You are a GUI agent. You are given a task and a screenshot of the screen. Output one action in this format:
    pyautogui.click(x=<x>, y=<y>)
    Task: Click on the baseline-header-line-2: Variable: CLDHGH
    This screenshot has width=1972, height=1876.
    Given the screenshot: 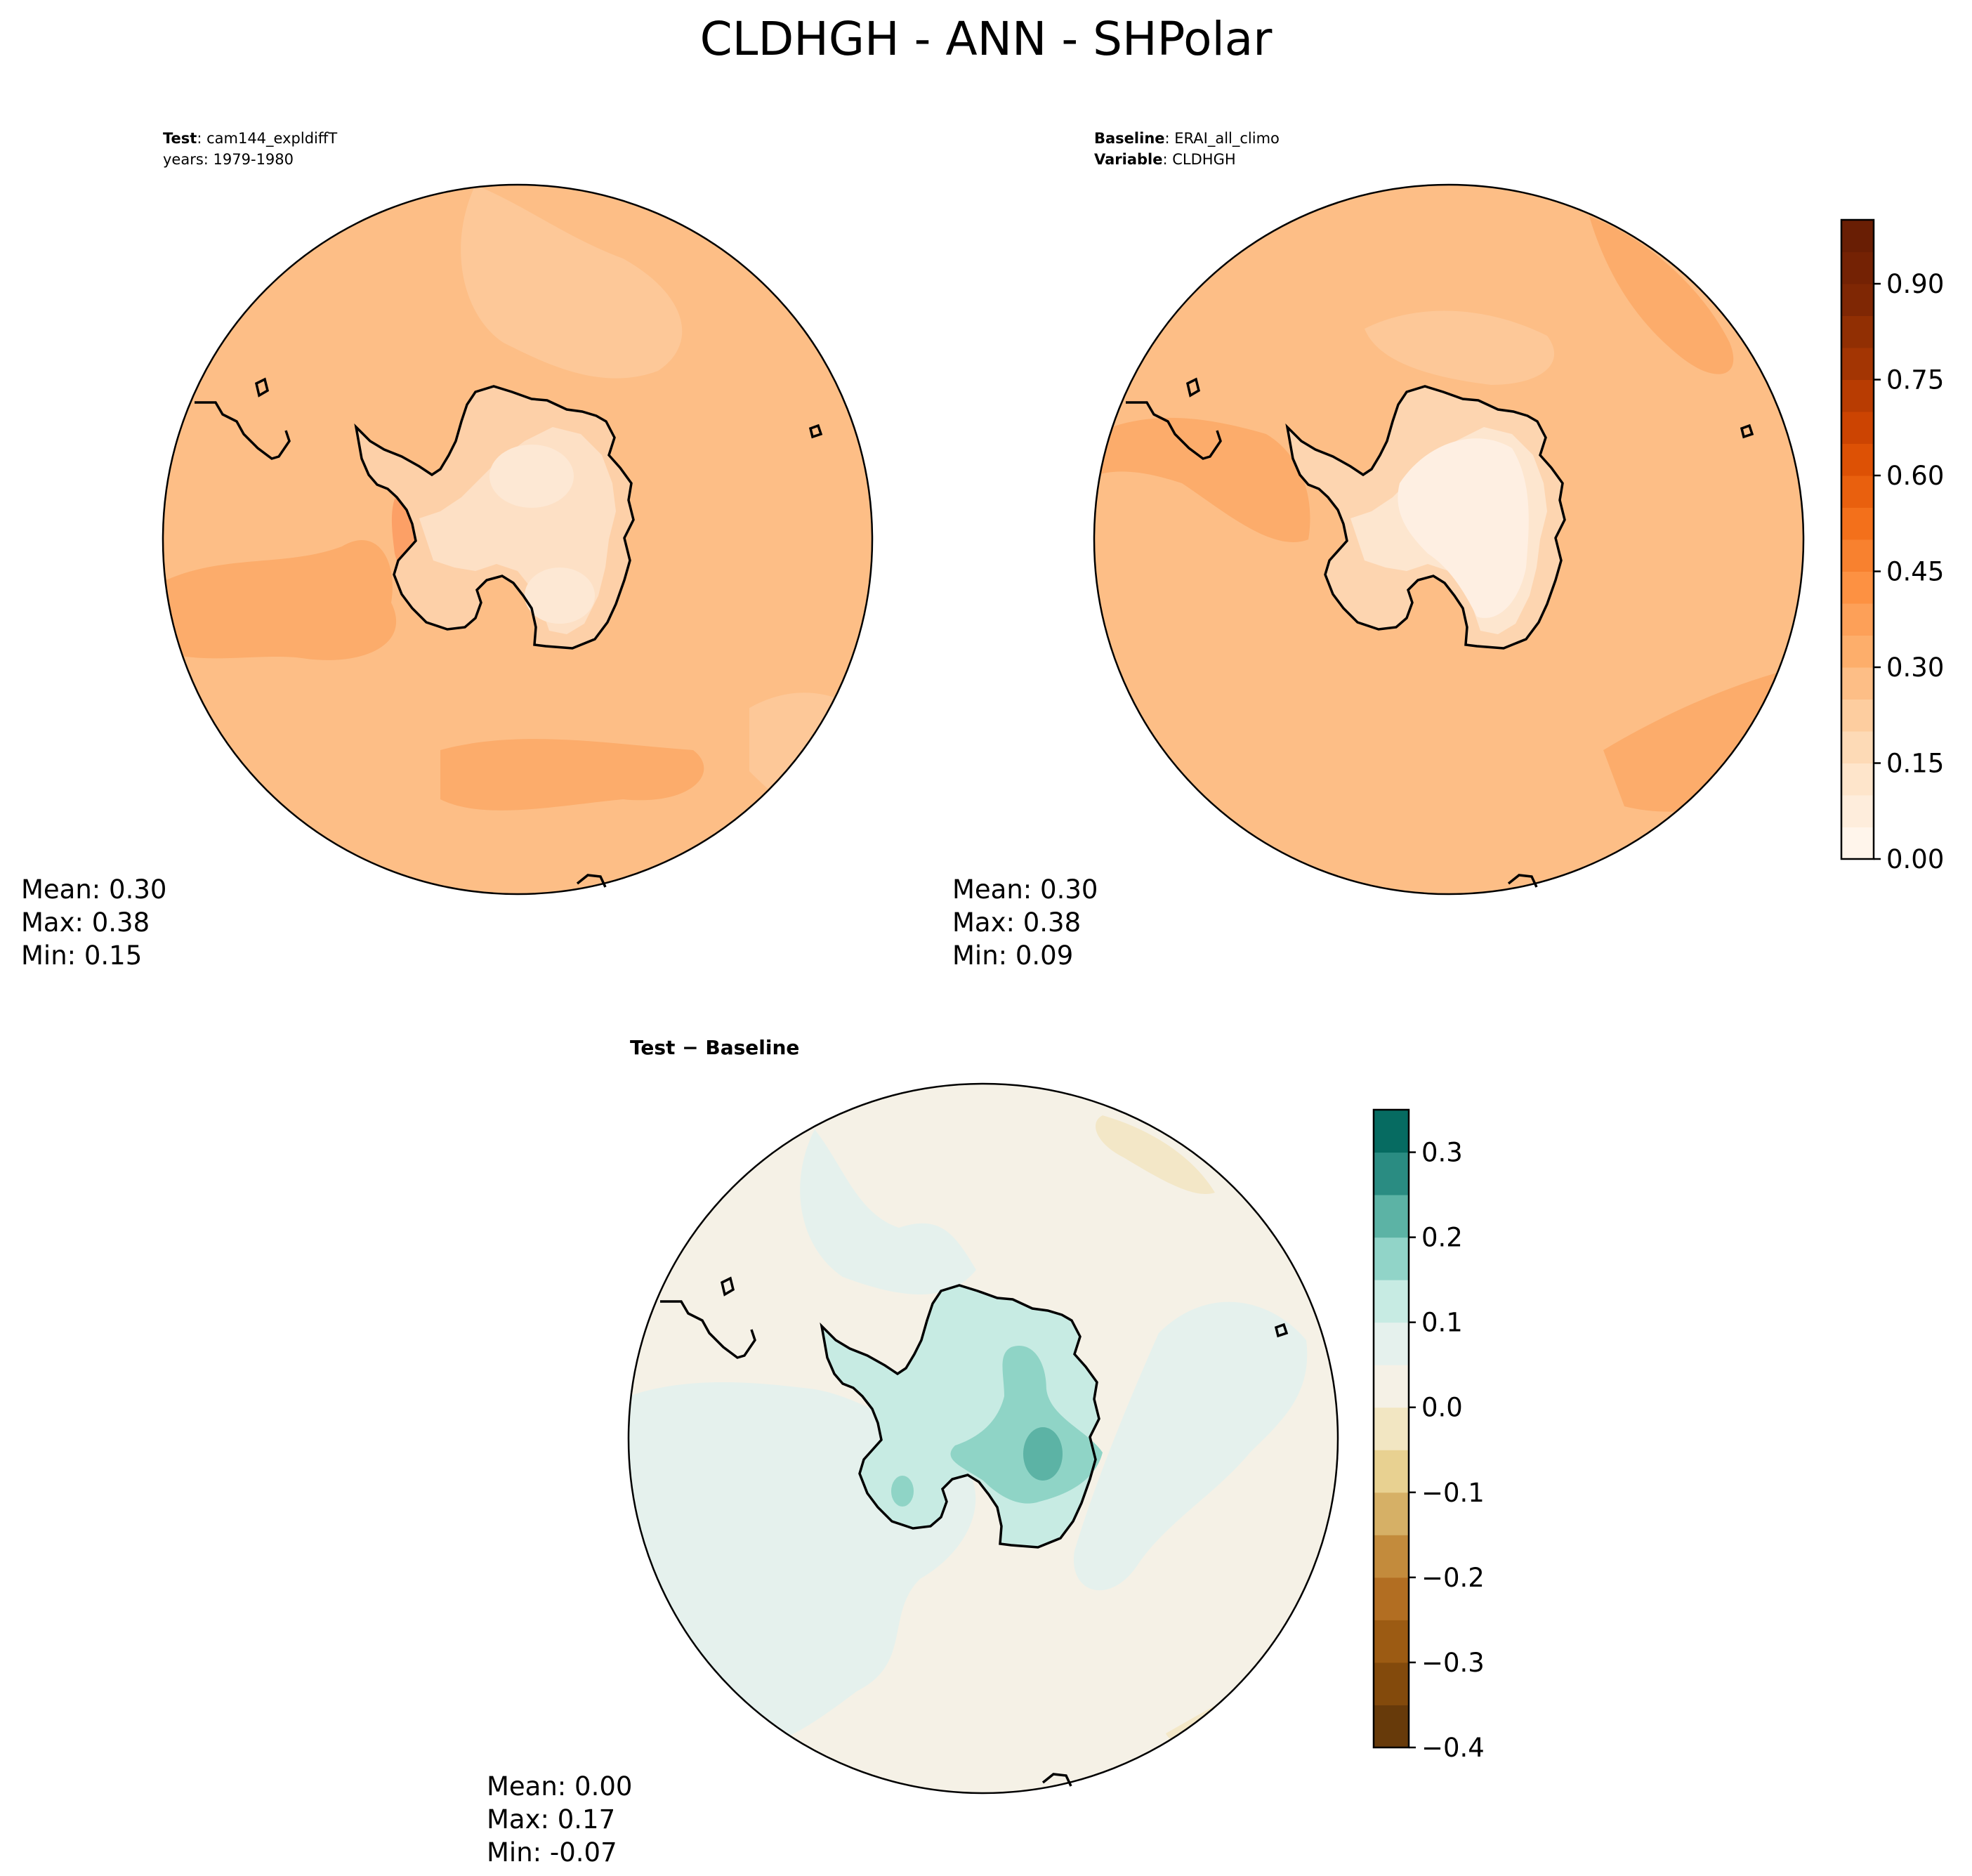 What is the action you would take?
    pyautogui.click(x=1165, y=159)
    